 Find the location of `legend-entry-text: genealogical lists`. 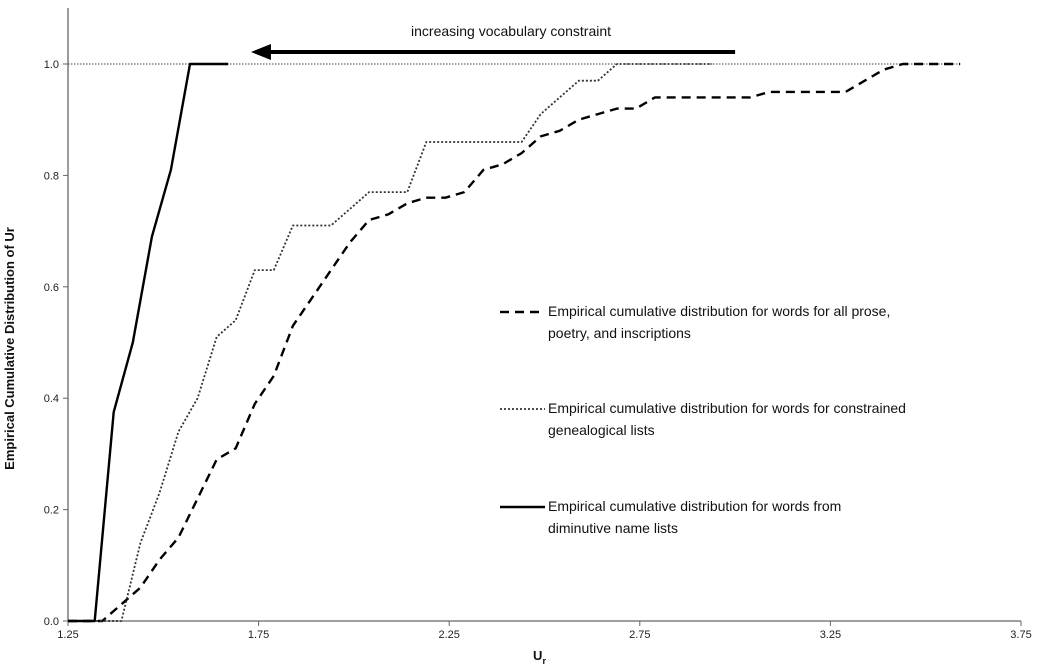

legend-entry-text: genealogical lists is located at coordinates (601, 430).